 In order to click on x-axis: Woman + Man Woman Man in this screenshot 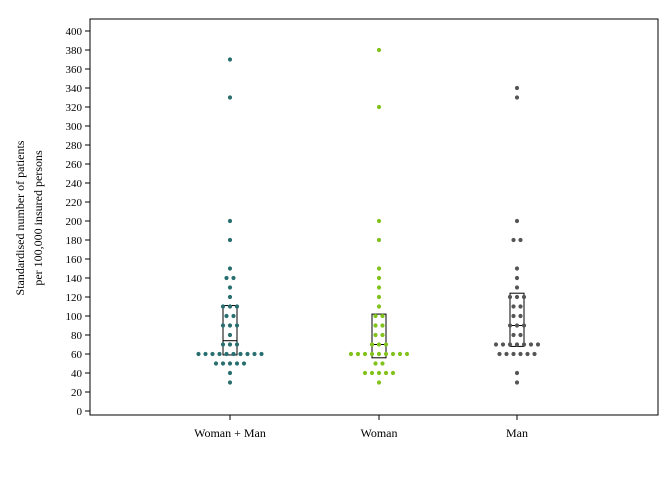, I will do `click(361, 427)`.